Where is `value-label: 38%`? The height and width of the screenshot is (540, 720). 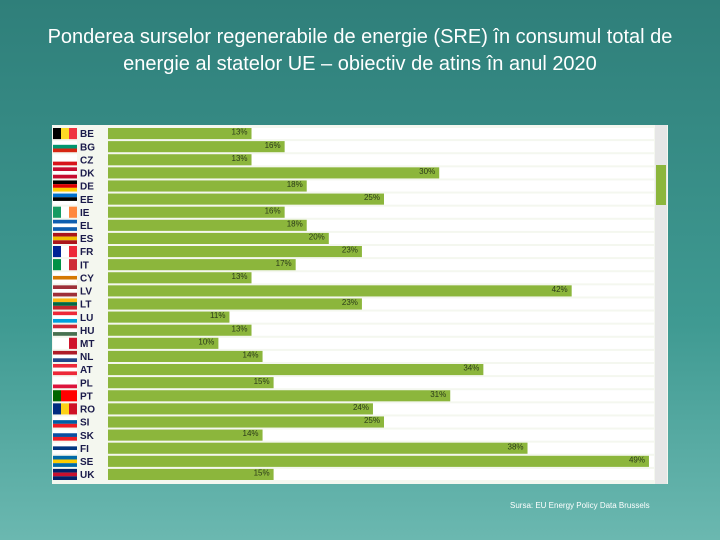
value-label: 38% is located at coordinates (516, 446).